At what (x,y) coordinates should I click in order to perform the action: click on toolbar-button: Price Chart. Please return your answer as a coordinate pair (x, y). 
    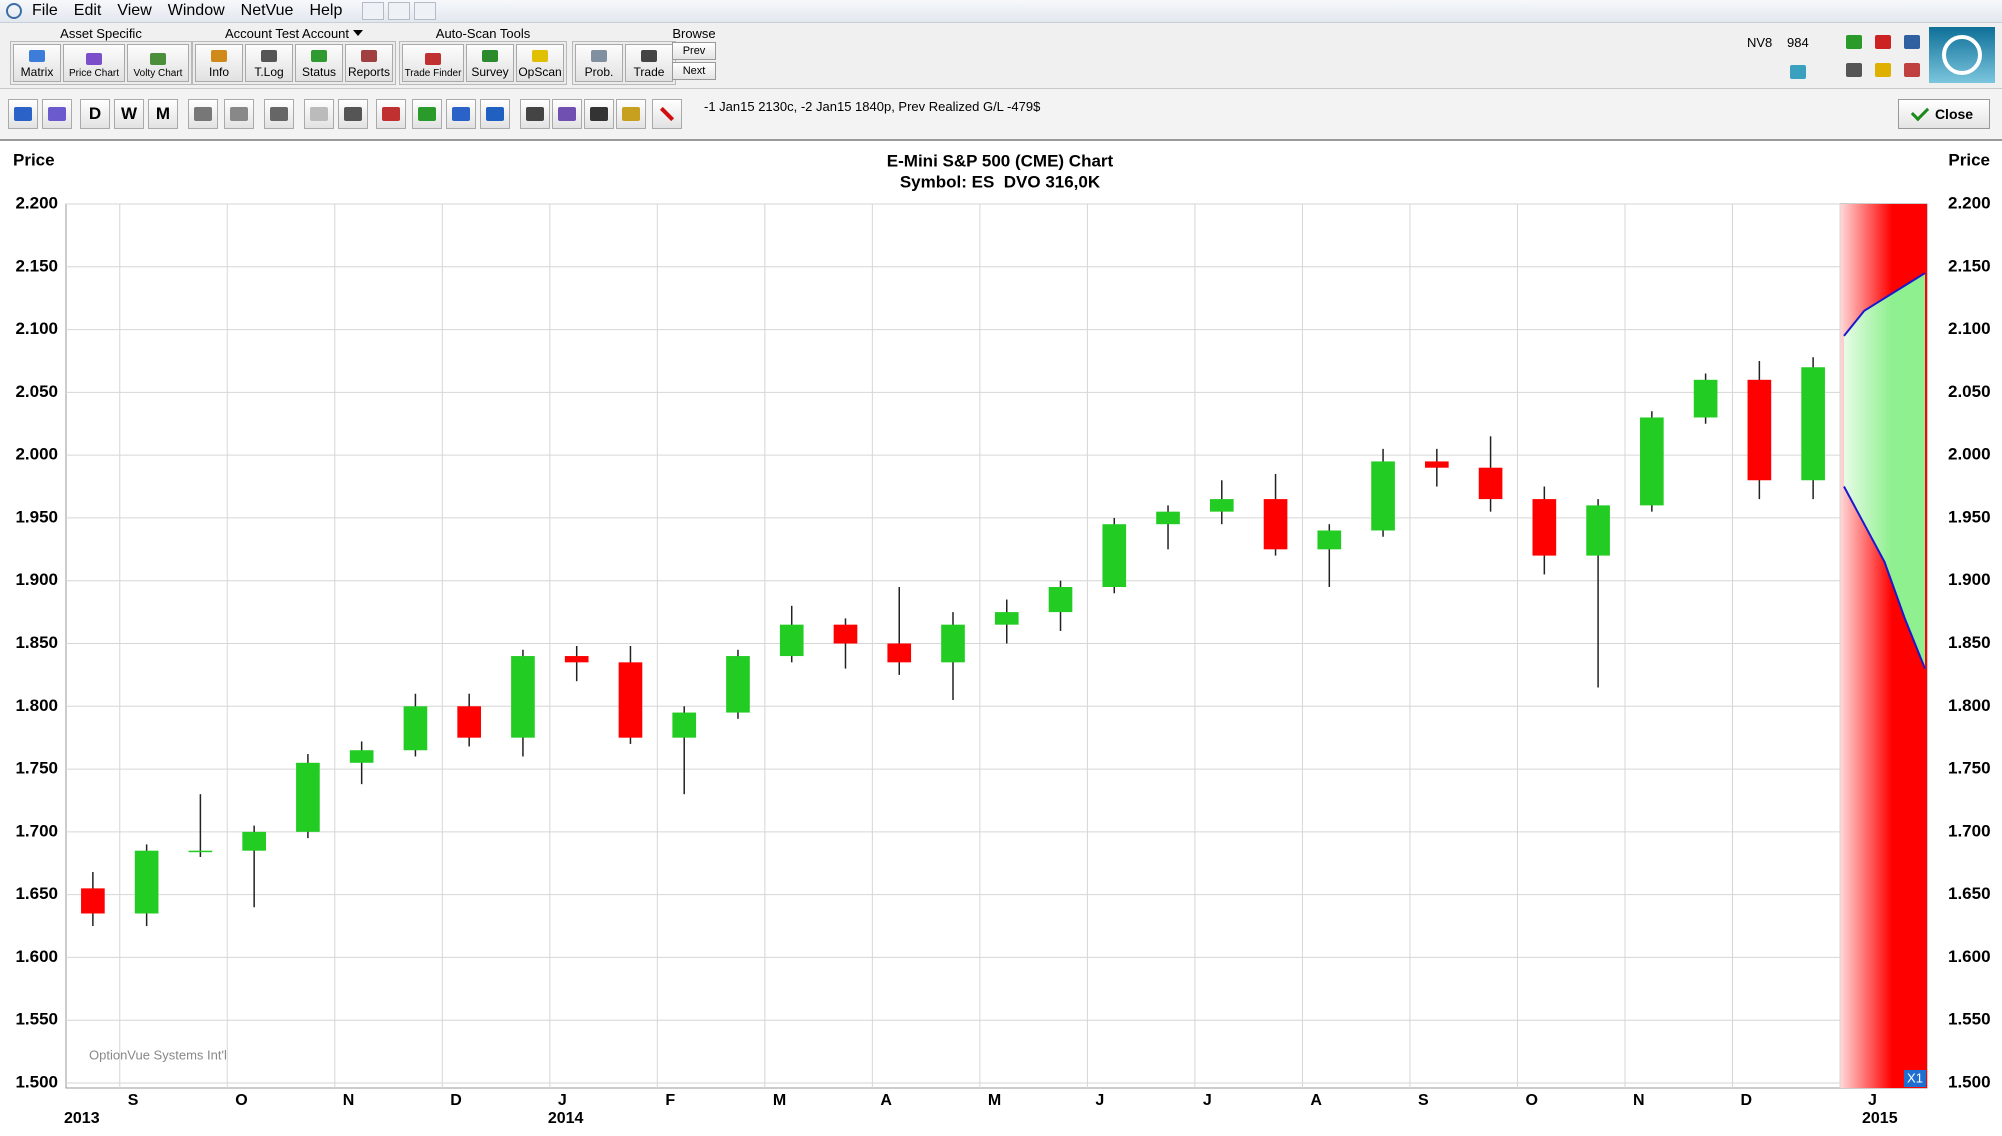
    Looking at the image, I should click on (94, 63).